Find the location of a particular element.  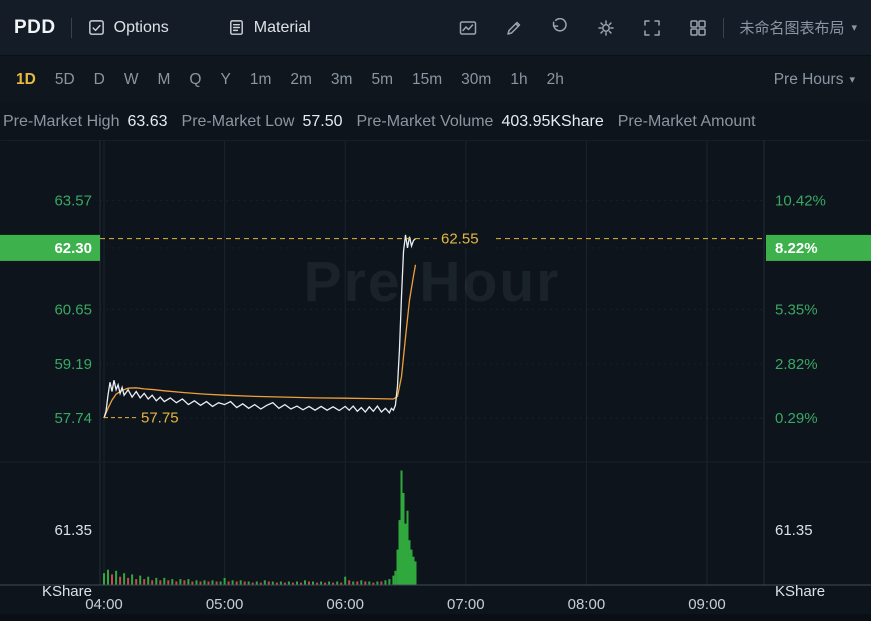

session-selector: Pre Hours ▾ is located at coordinates (814, 80).